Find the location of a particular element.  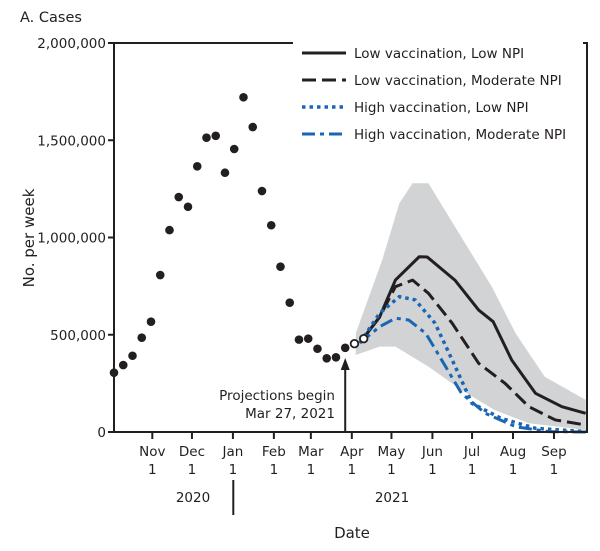

x-tick-month: Jun is located at coordinates (432, 452).